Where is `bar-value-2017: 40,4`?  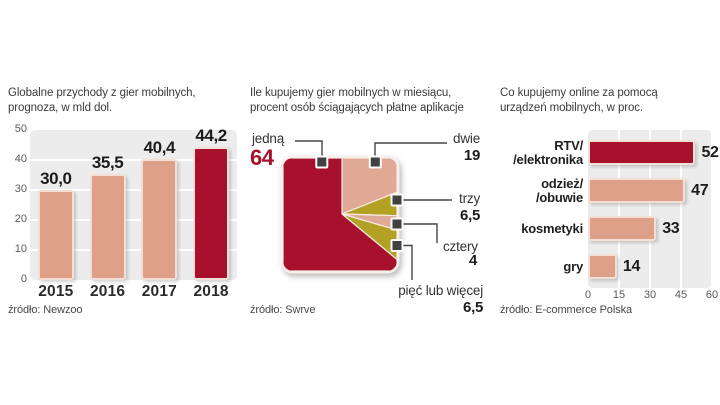 bar-value-2017: 40,4 is located at coordinates (159, 147).